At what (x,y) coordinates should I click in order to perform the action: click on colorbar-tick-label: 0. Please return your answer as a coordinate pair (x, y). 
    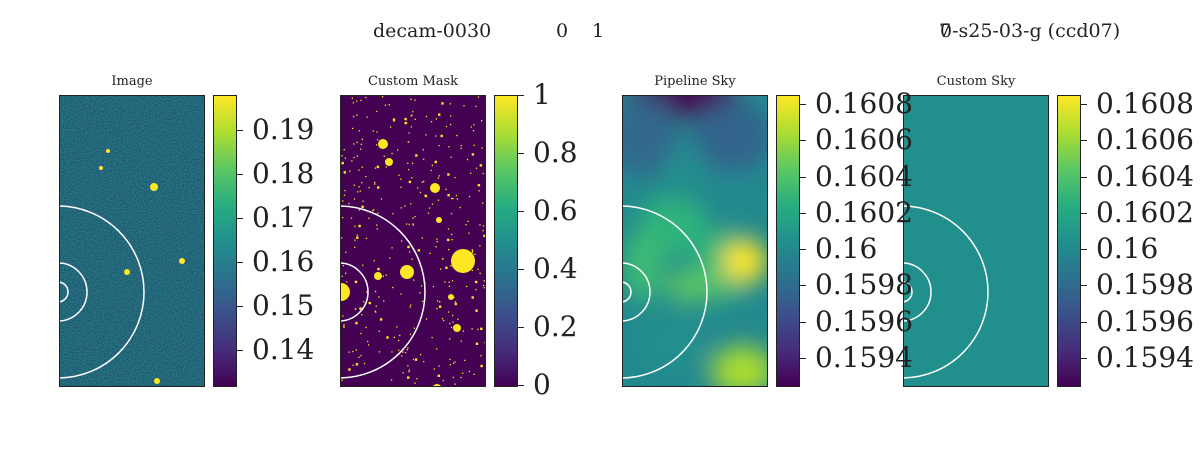
    Looking at the image, I should click on (542, 384).